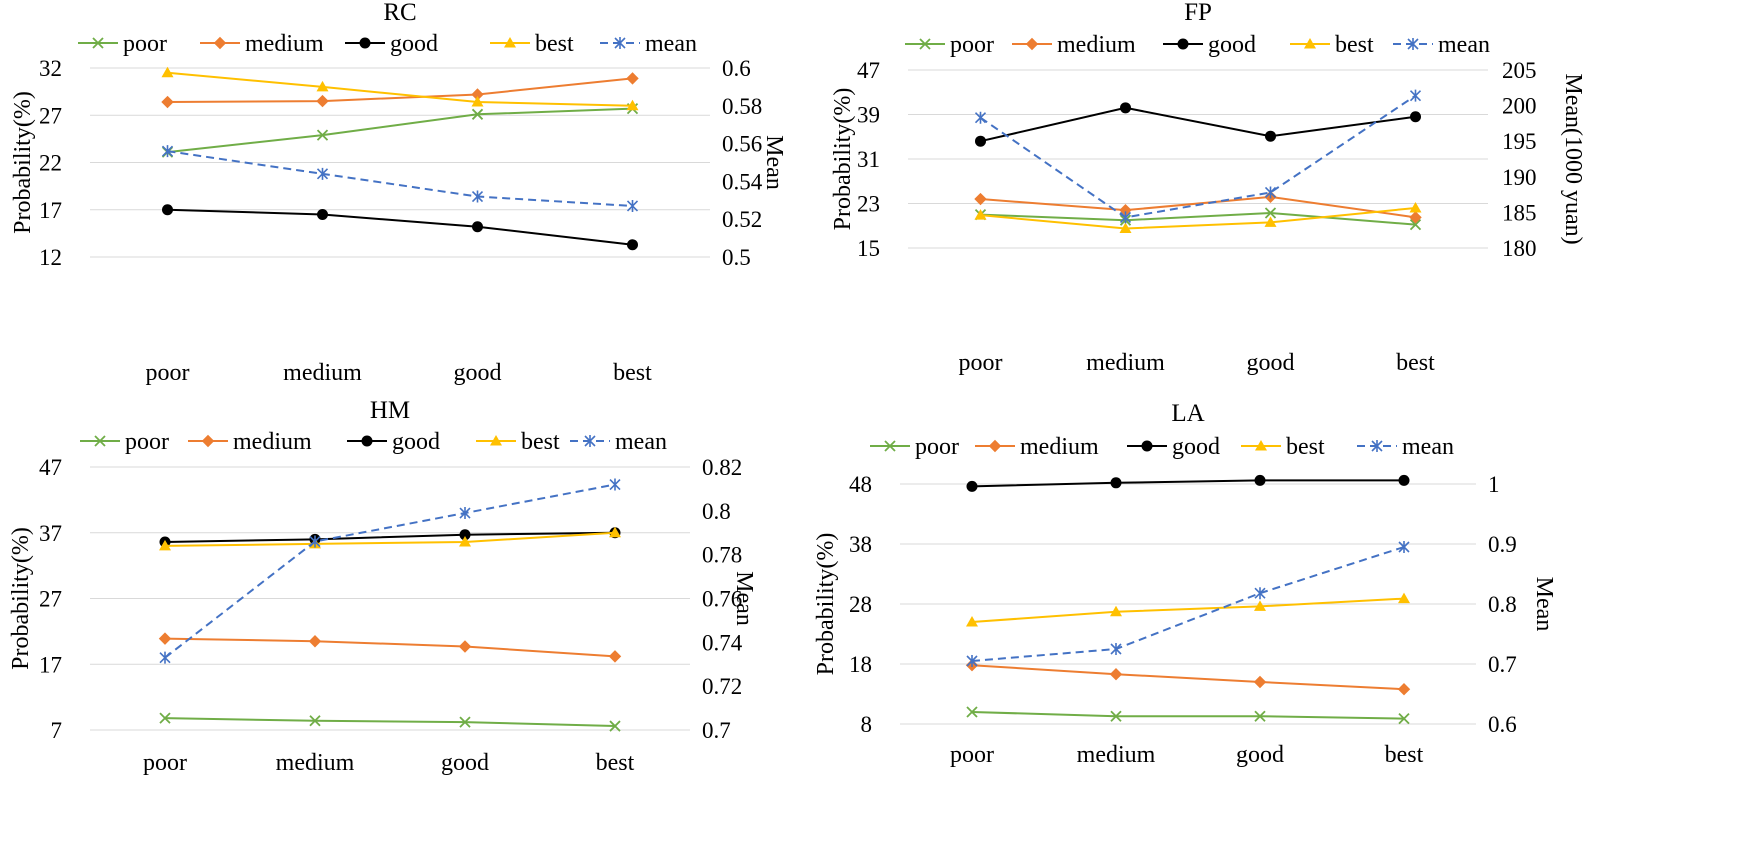 The image size is (1745, 867). What do you see at coordinates (1519, 248) in the screenshot?
I see `y2-tick-label: 180` at bounding box center [1519, 248].